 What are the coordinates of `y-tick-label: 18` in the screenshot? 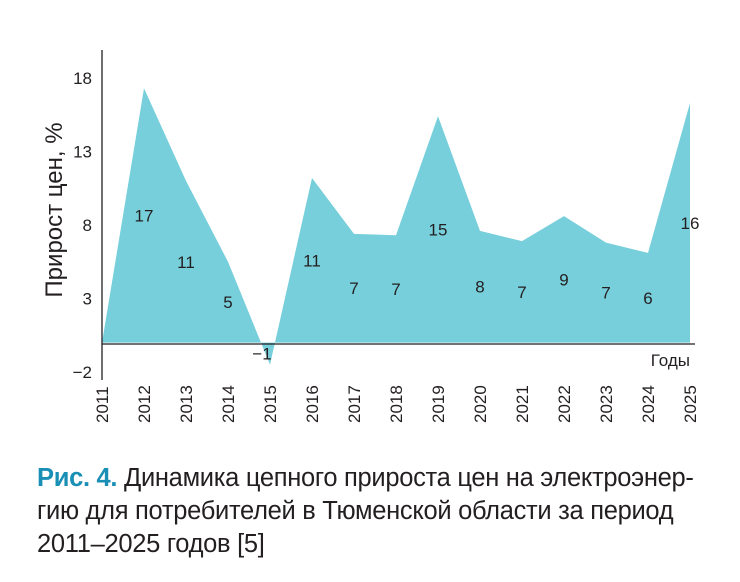 It's located at (82, 78).